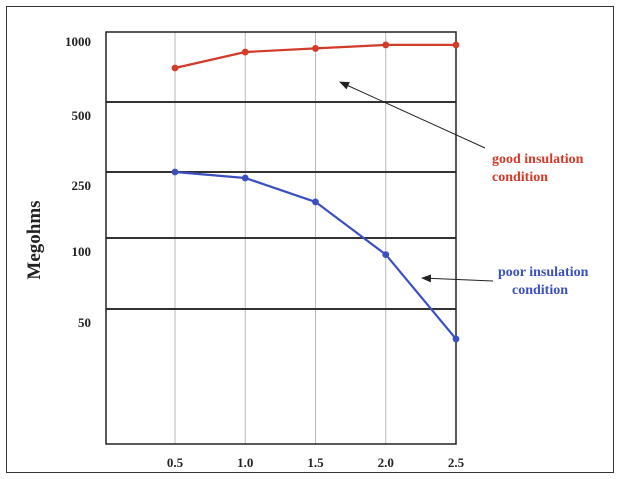 The width and height of the screenshot is (620, 479). I want to click on poor-annotation-arrow, so click(457, 278).